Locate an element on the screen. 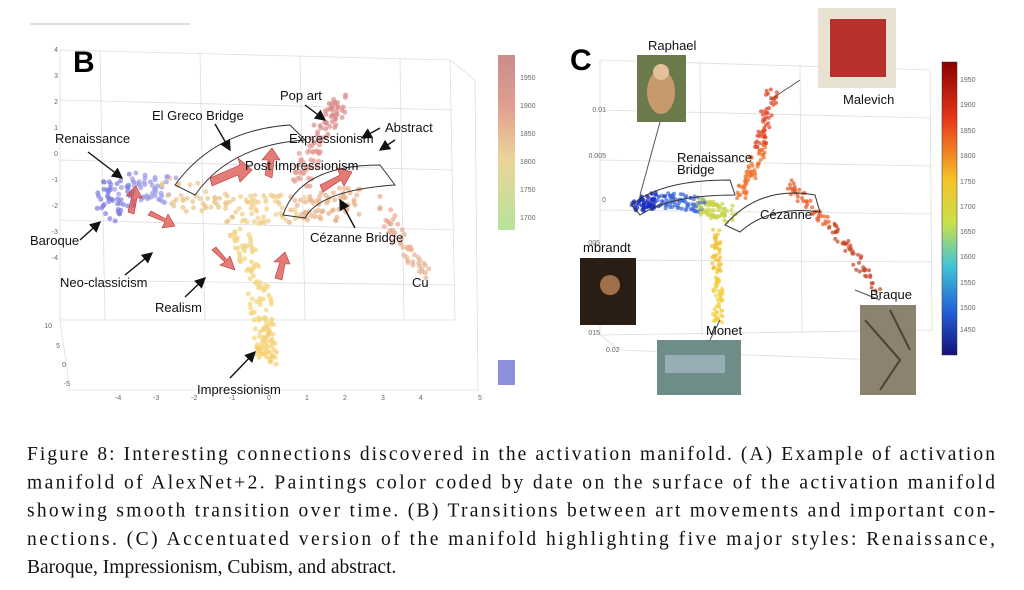  y-tick: 3 is located at coordinates (56, 76).